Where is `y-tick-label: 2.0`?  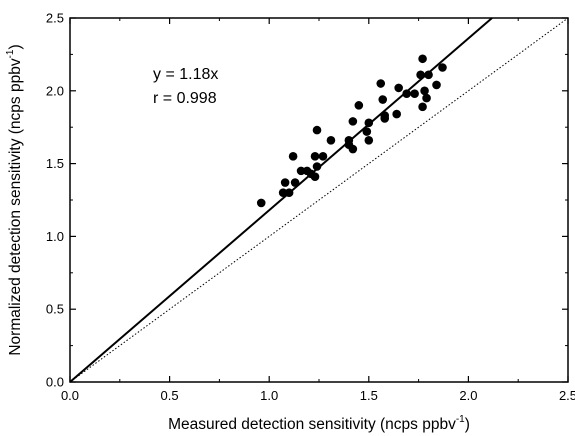
y-tick-label: 2.0 is located at coordinates (55, 90).